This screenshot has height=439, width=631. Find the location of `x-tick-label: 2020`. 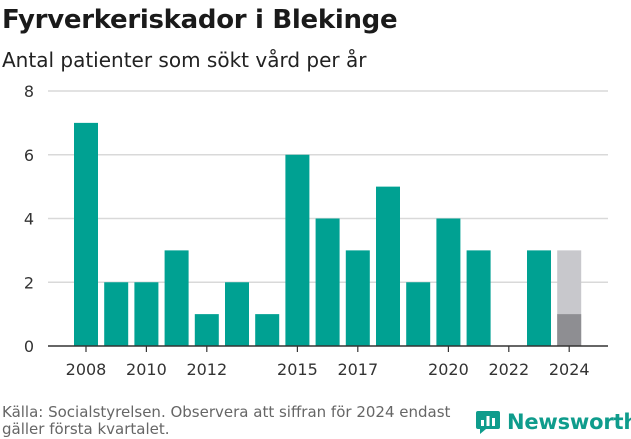

x-tick-label: 2020 is located at coordinates (448, 369).